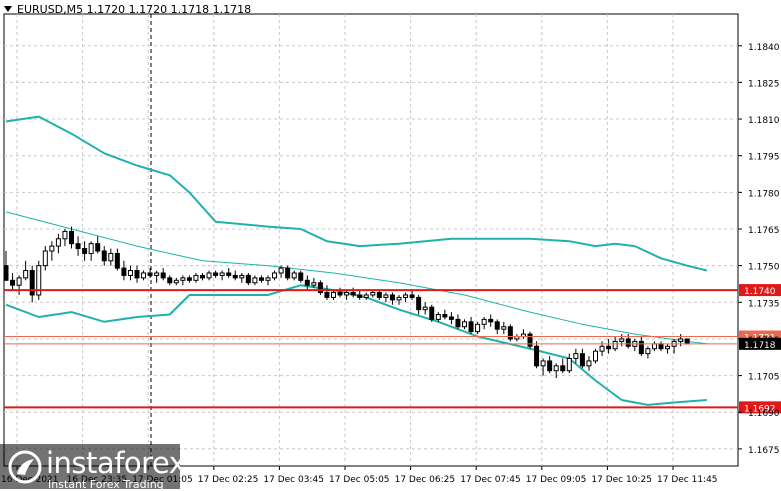  I want to click on price-label: 1.1718, so click(760, 346).